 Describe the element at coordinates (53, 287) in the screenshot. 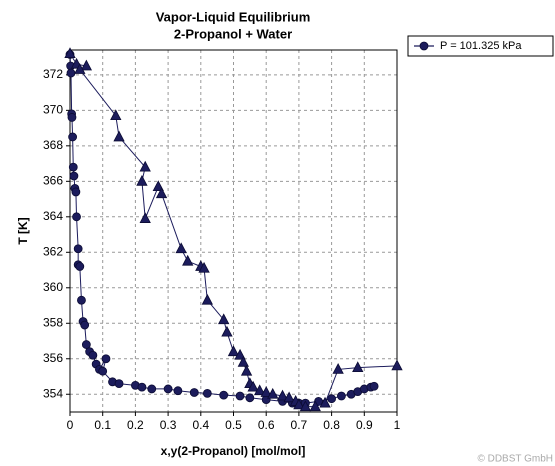

I see `y-tick-label: 360` at that location.